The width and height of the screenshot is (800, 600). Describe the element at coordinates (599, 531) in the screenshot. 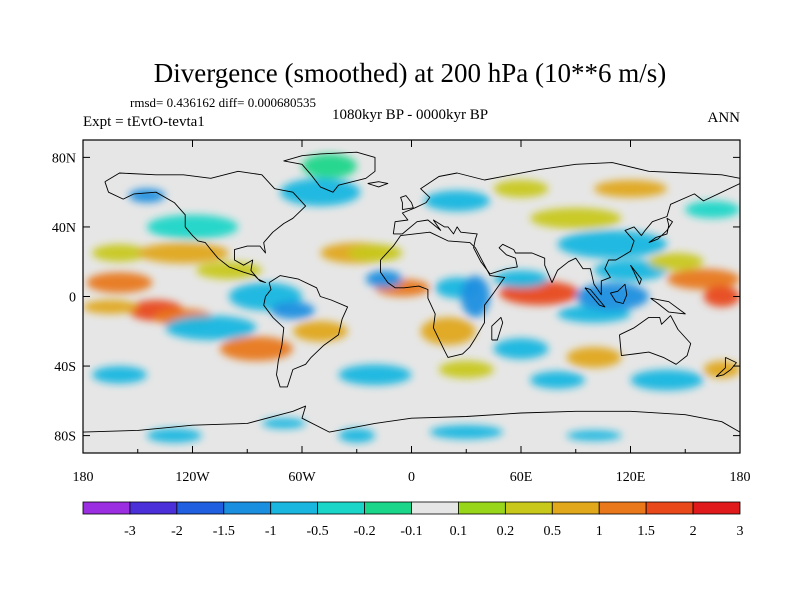

I see `colorbar-label: 1` at that location.